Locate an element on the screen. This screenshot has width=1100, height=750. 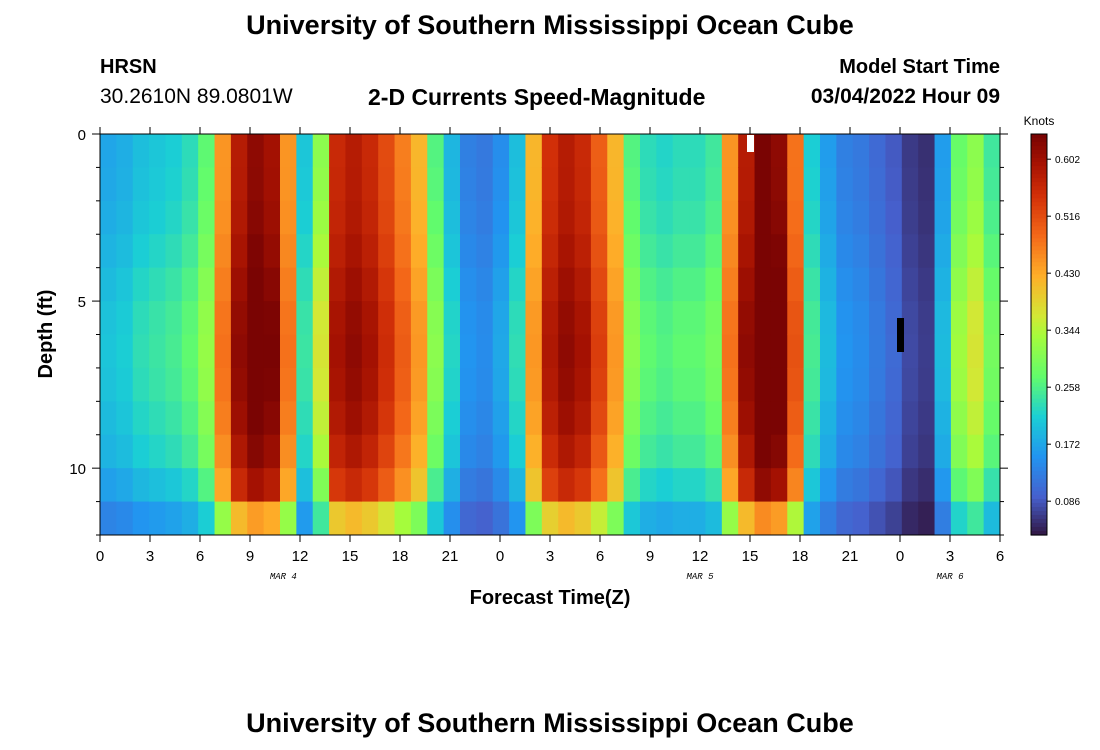
data-gap-marker-dark is located at coordinates (900, 335).